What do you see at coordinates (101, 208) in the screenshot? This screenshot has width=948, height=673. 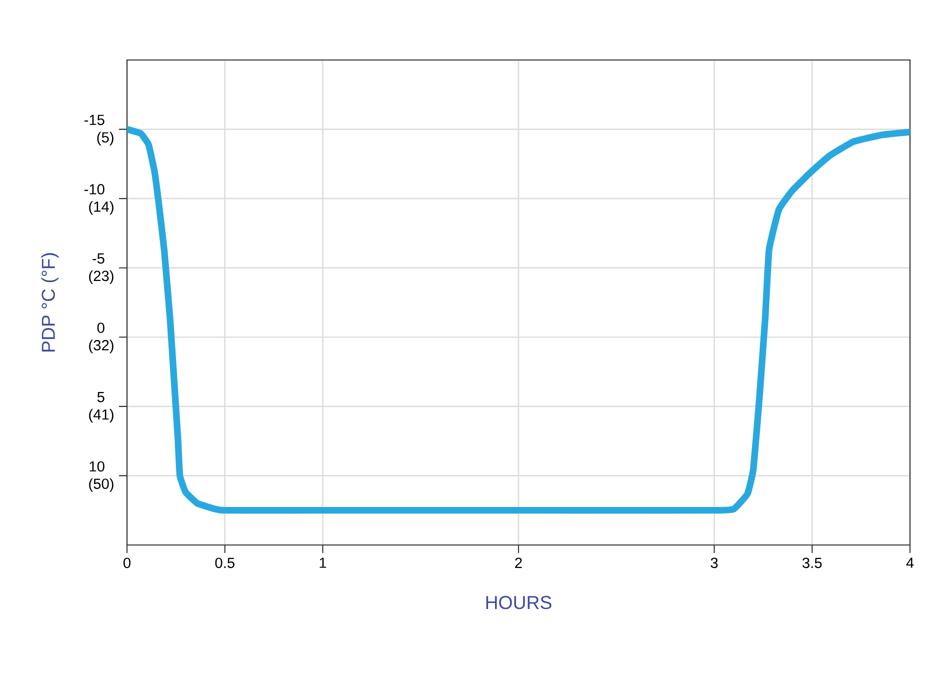 I see `y2-tick-label: (14)` at bounding box center [101, 208].